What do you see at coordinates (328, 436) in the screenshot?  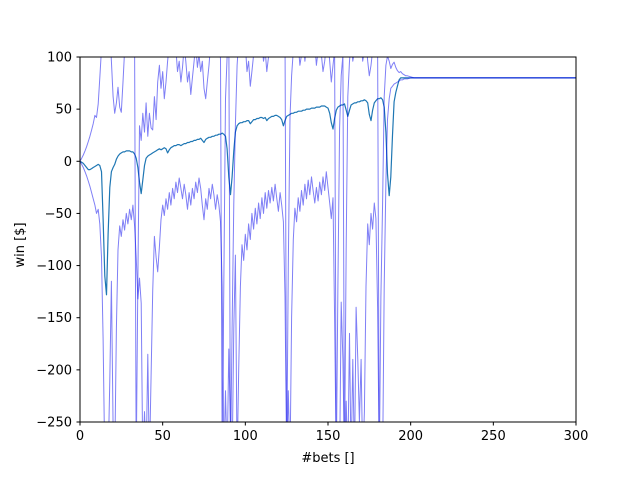 I see `x-tick-label: 150` at bounding box center [328, 436].